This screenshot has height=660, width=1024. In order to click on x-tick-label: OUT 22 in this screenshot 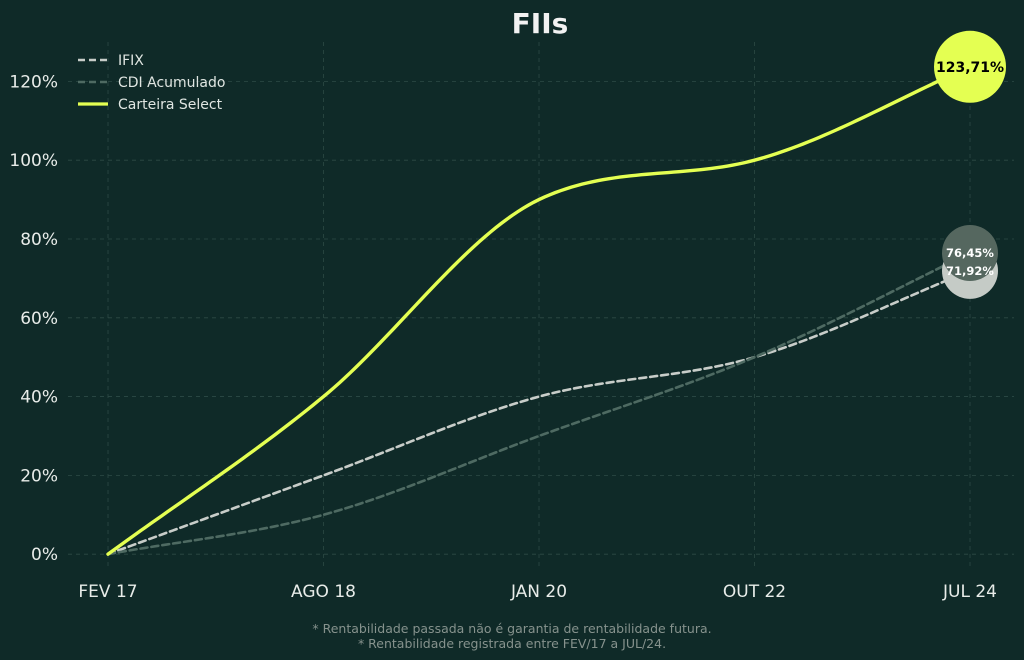, I will do `click(754, 592)`.